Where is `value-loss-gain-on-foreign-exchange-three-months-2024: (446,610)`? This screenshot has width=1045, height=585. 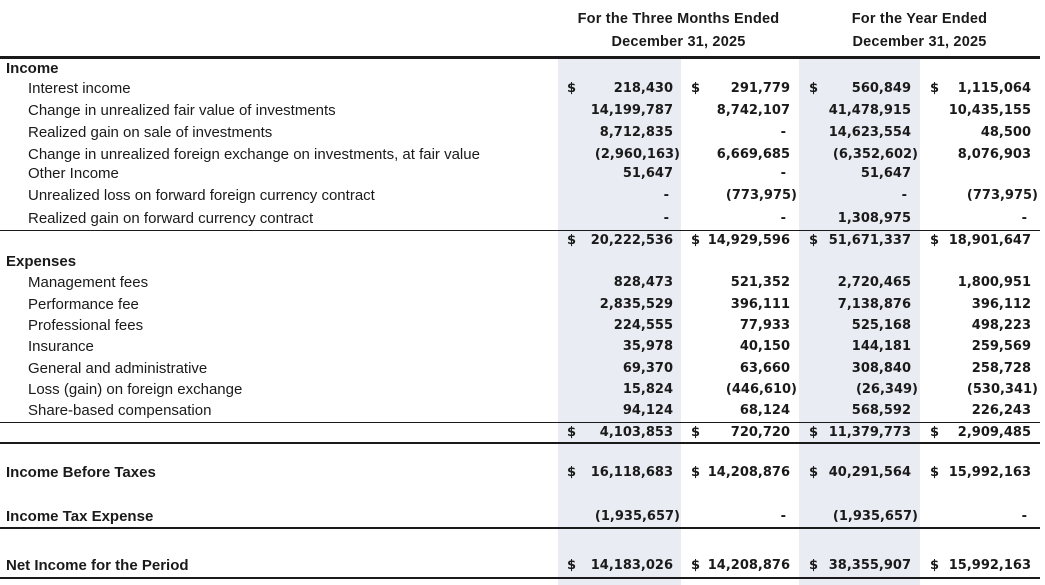 value-loss-gain-on-foreign-exchange-three-months-2024: (446,610) is located at coordinates (761, 389).